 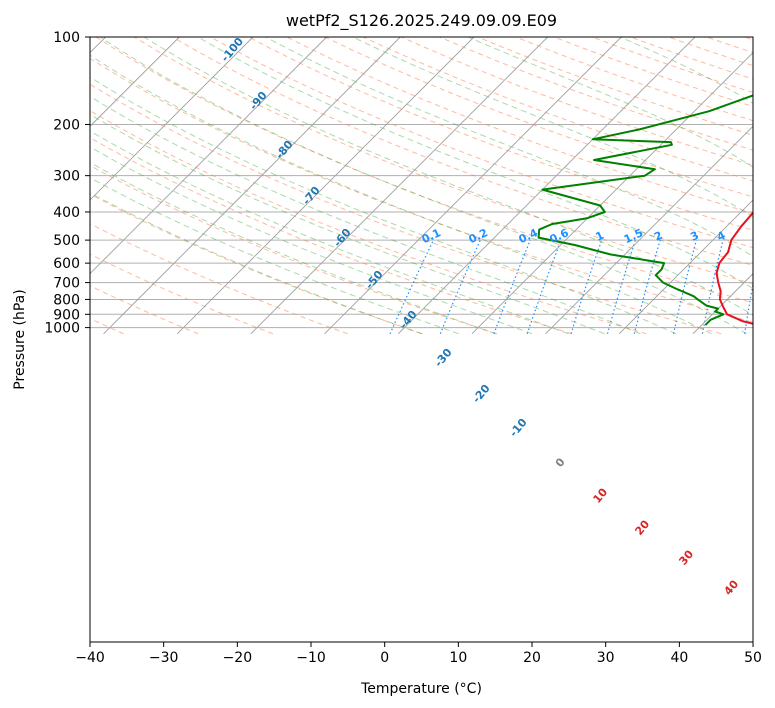 I want to click on dry-adiabat-label: -90, so click(x=258, y=101).